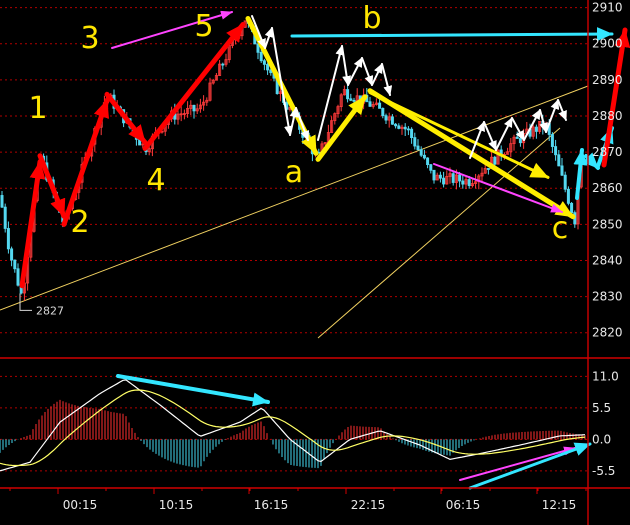 The image size is (630, 525). Describe the element at coordinates (605, 376) in the screenshot. I see `macd-tick-label: 11.0` at that location.